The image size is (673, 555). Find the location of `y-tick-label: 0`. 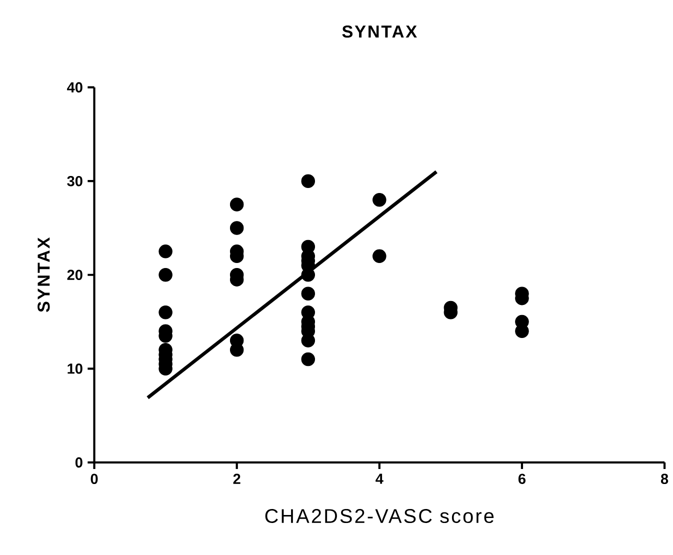

y-tick-label: 0 is located at coordinates (78, 462).